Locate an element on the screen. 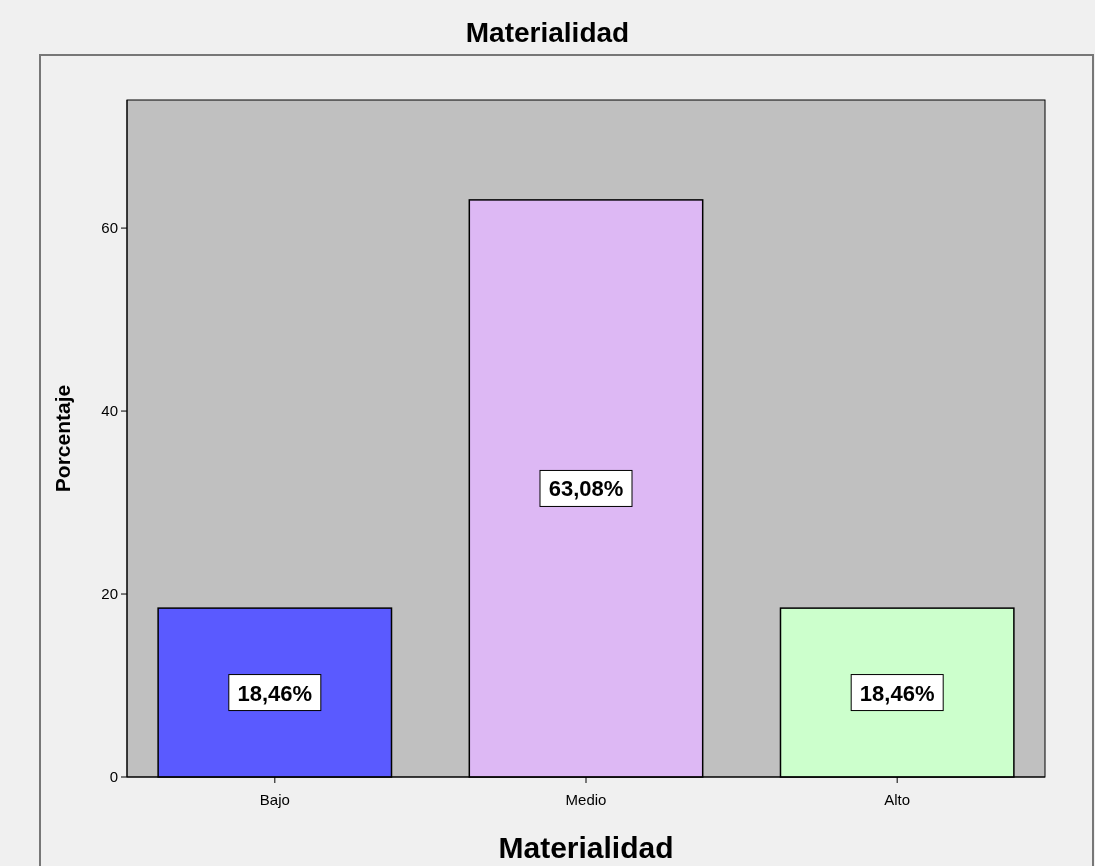  y-tick-label: 0 is located at coordinates (113, 776).